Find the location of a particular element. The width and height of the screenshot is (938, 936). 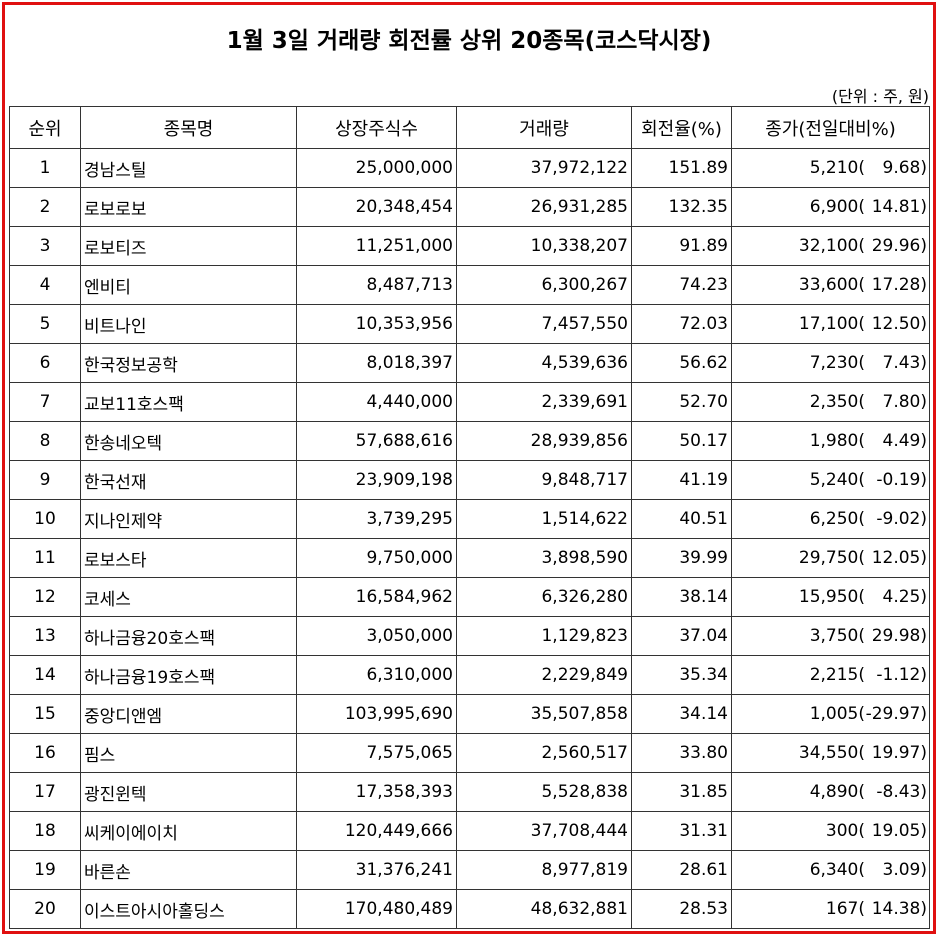

table-cell: 151.89 is located at coordinates (681, 168).